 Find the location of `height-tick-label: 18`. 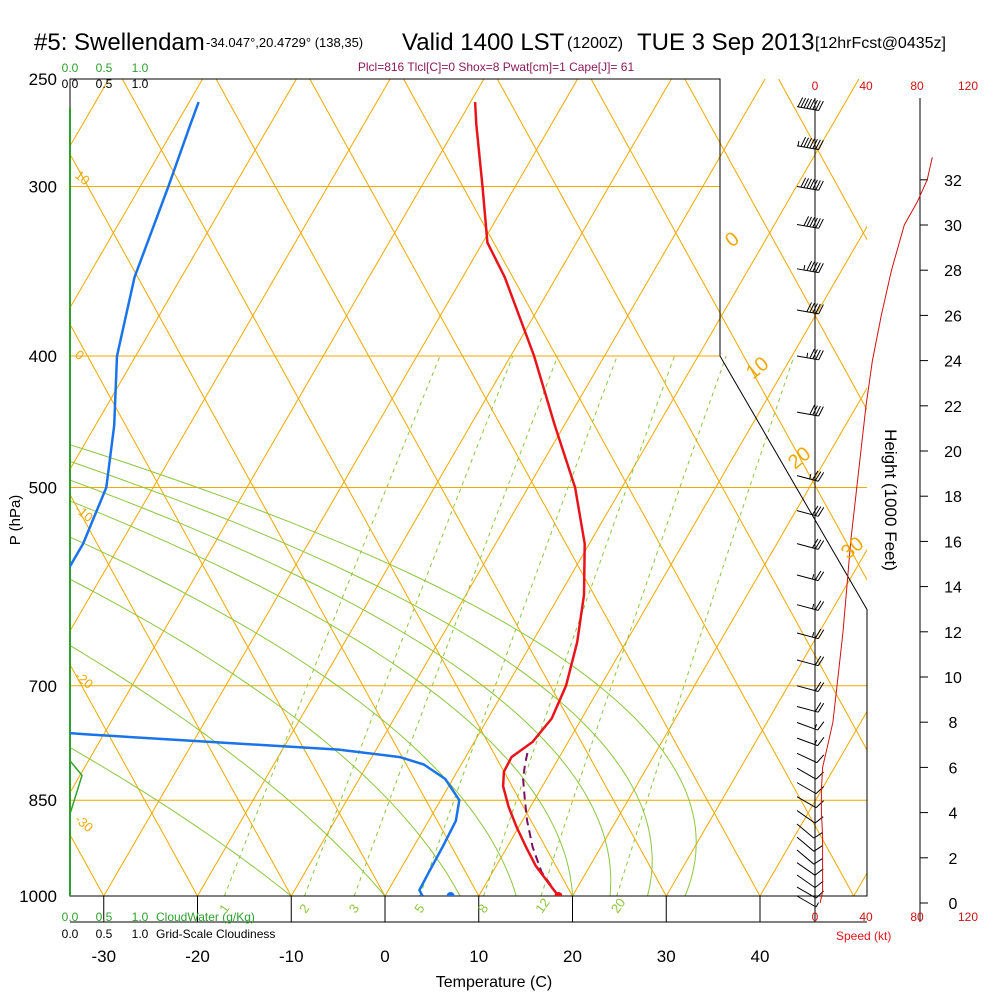

height-tick-label: 18 is located at coordinates (953, 497).